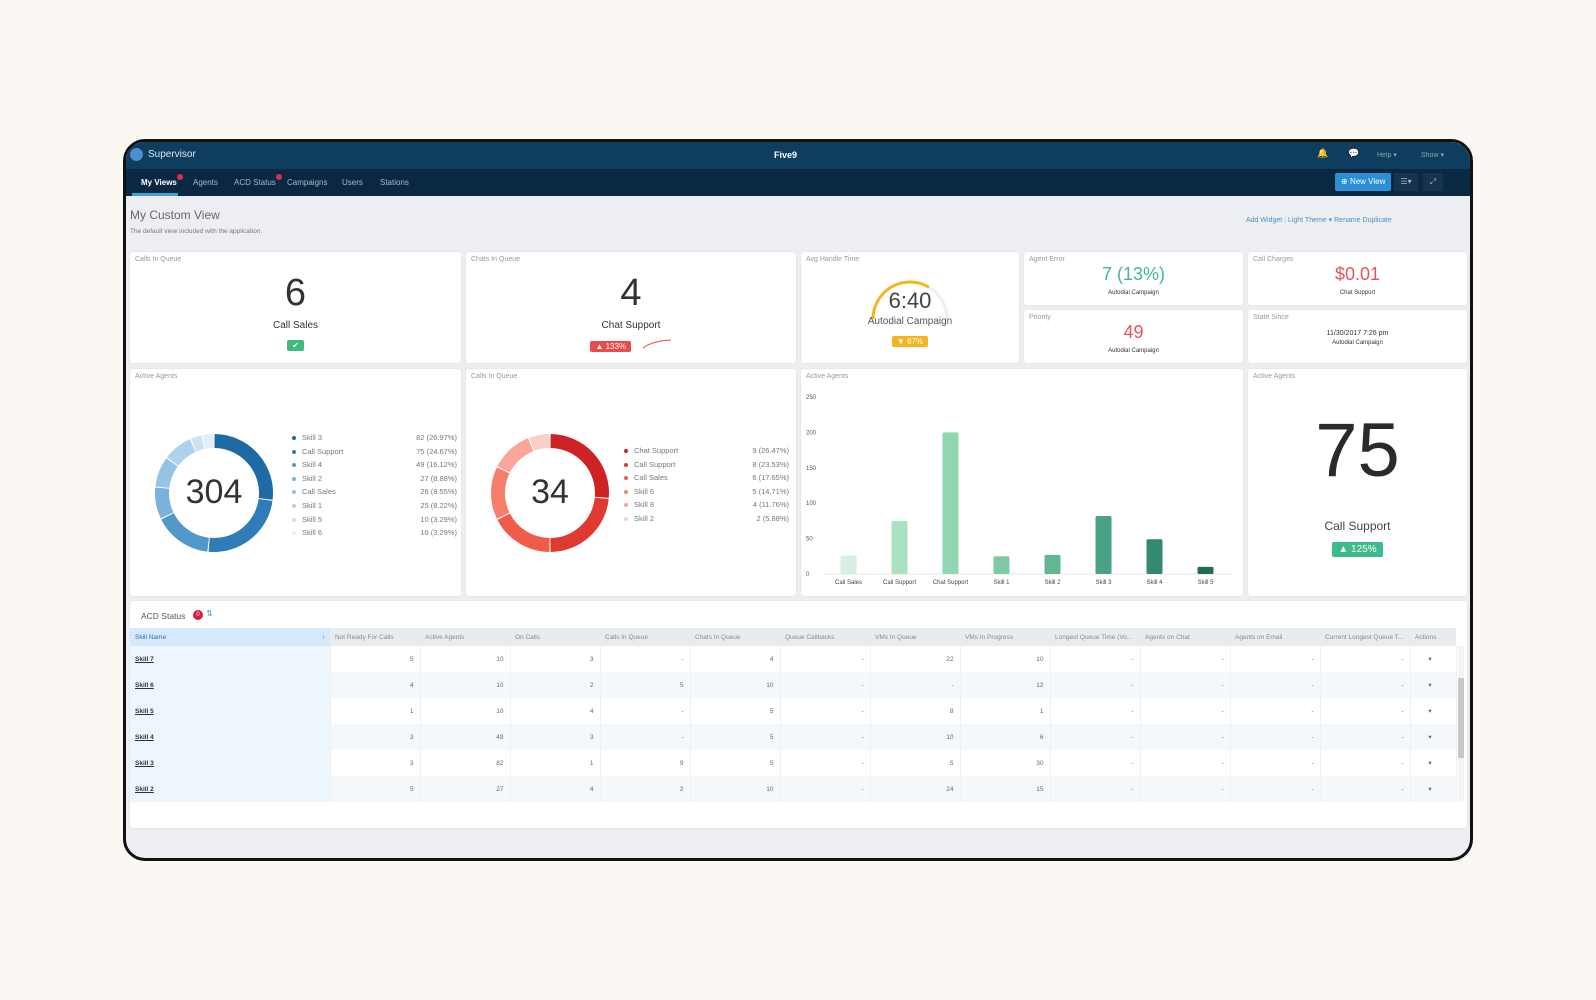  Describe the element at coordinates (645, 637) in the screenshot. I see `column-header: Calls In Queue` at that location.